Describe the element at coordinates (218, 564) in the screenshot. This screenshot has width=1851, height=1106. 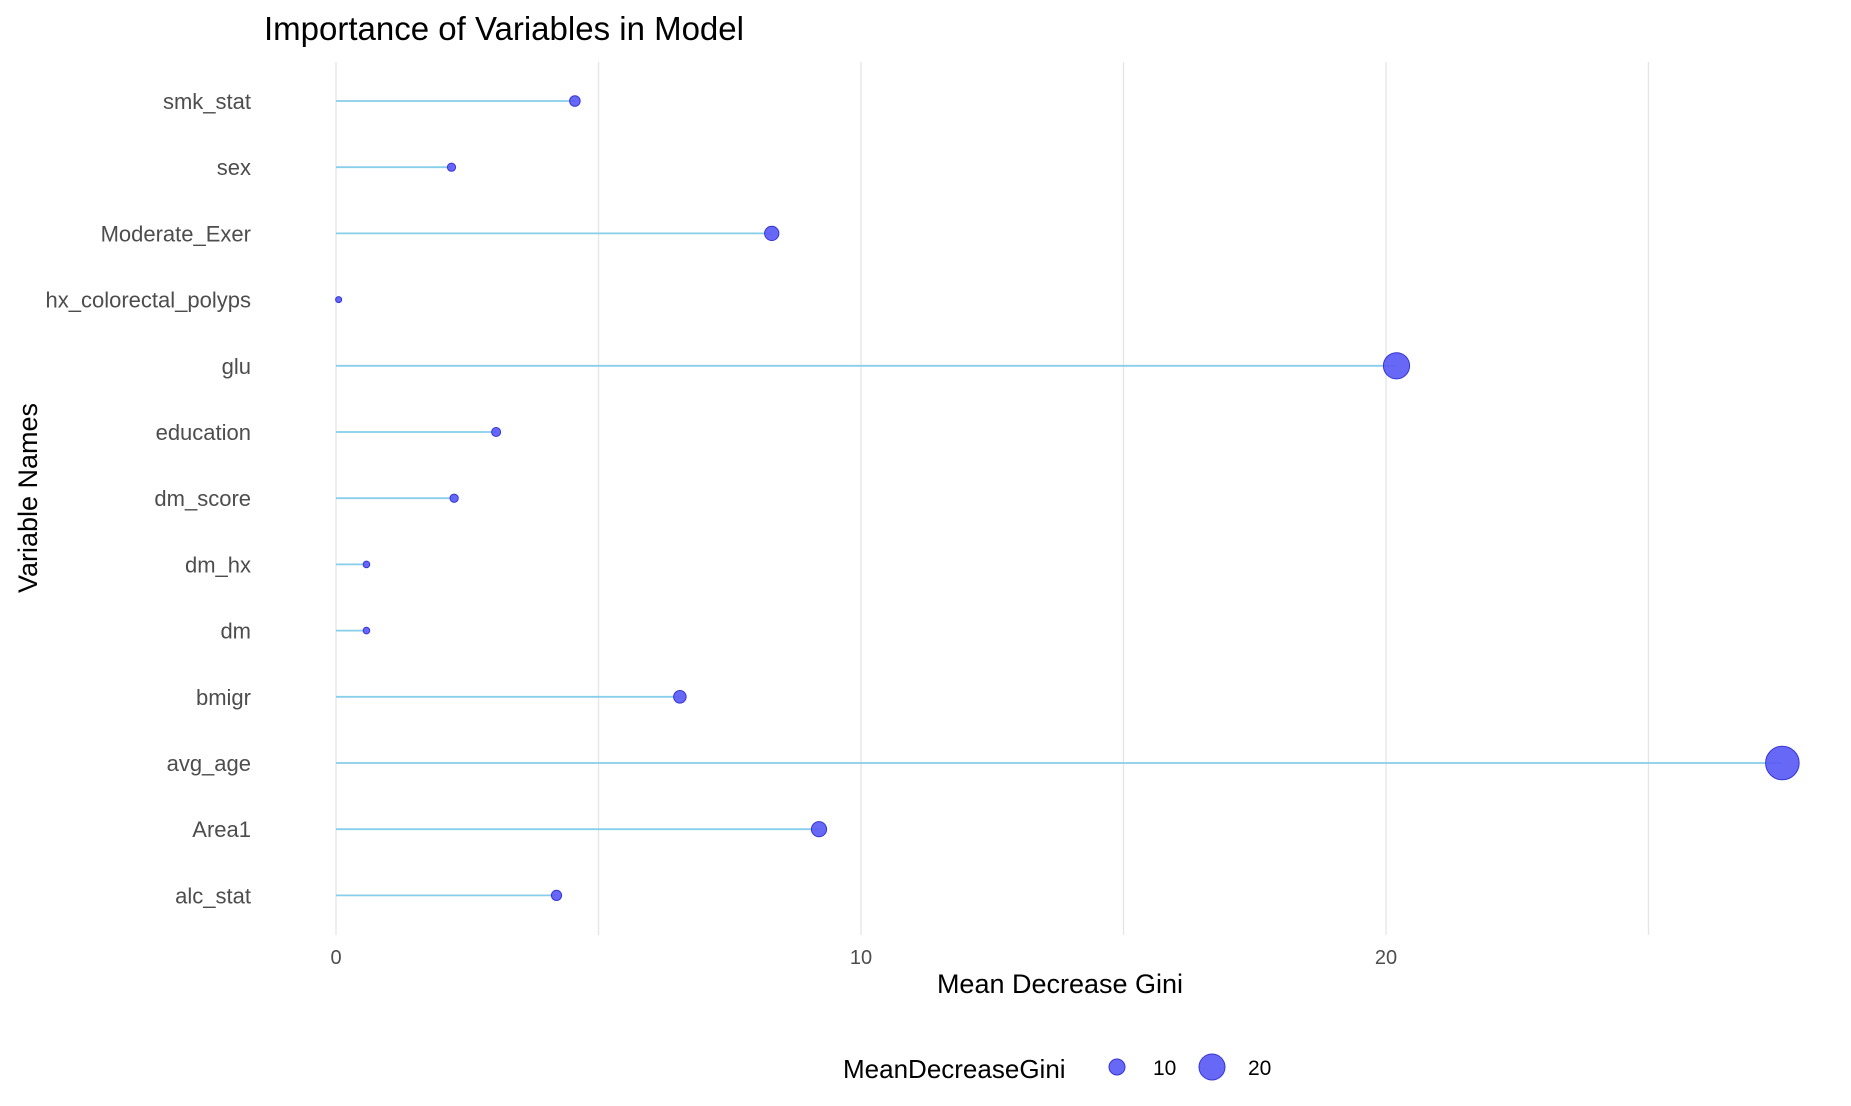
I see `y-tick-label: dm_hx` at that location.